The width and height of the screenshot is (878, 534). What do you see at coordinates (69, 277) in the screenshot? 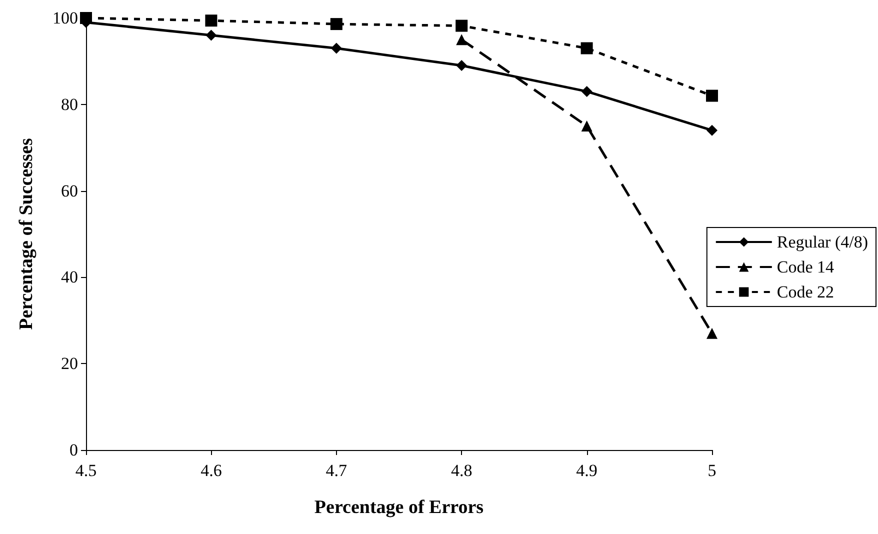
I see `y-tick-label: 40` at bounding box center [69, 277].